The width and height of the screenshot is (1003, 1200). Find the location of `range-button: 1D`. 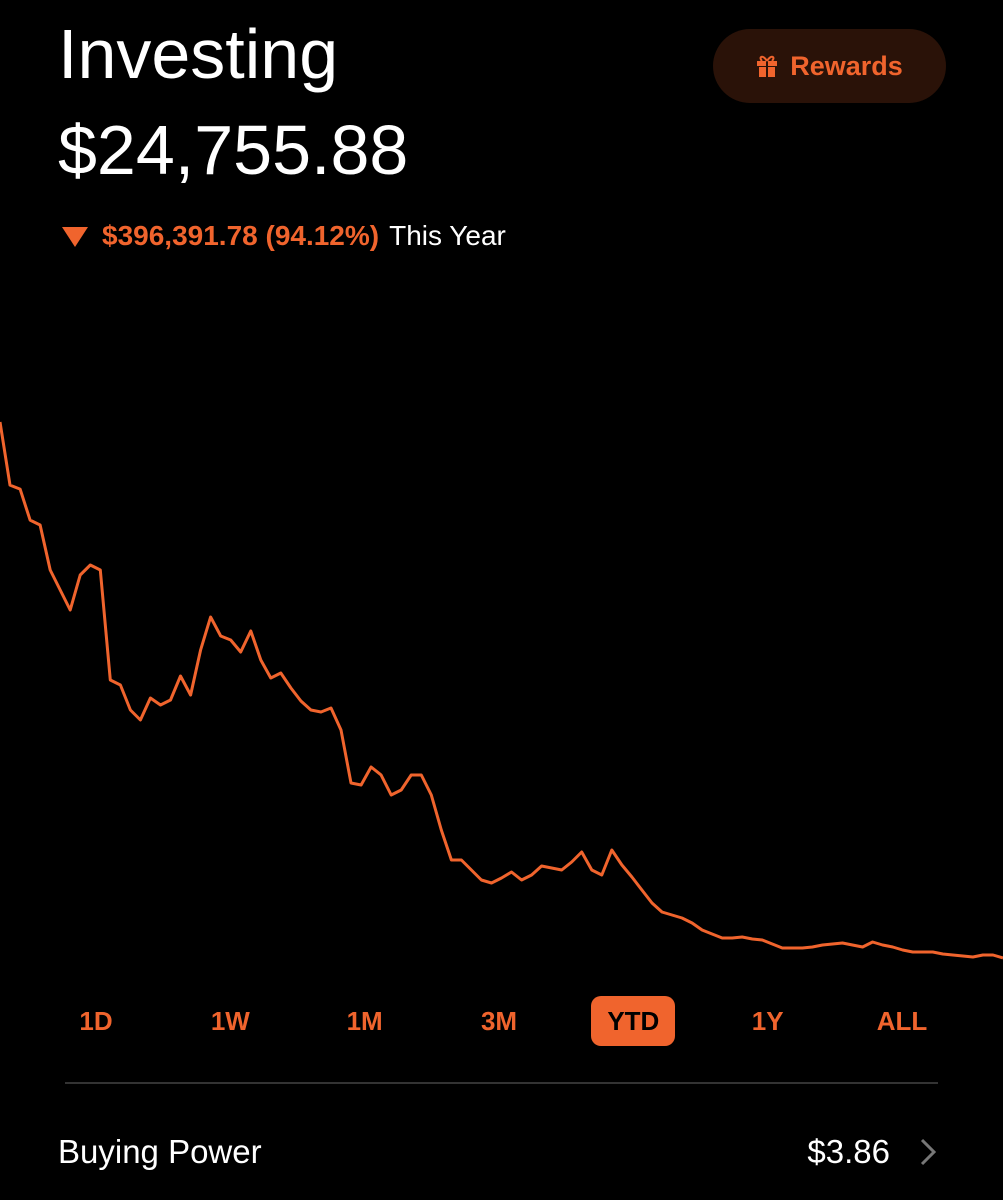

range-button: 1D is located at coordinates (96, 1021).